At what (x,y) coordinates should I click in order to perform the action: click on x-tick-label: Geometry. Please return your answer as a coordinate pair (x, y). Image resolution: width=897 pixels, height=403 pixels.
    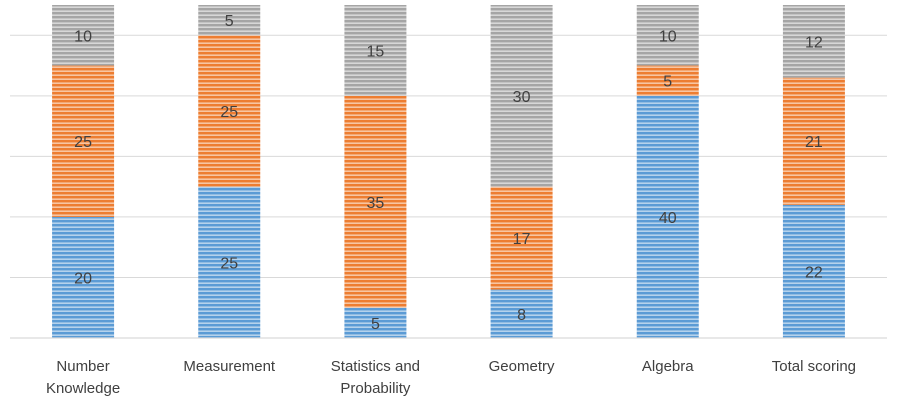
    Looking at the image, I should click on (522, 366).